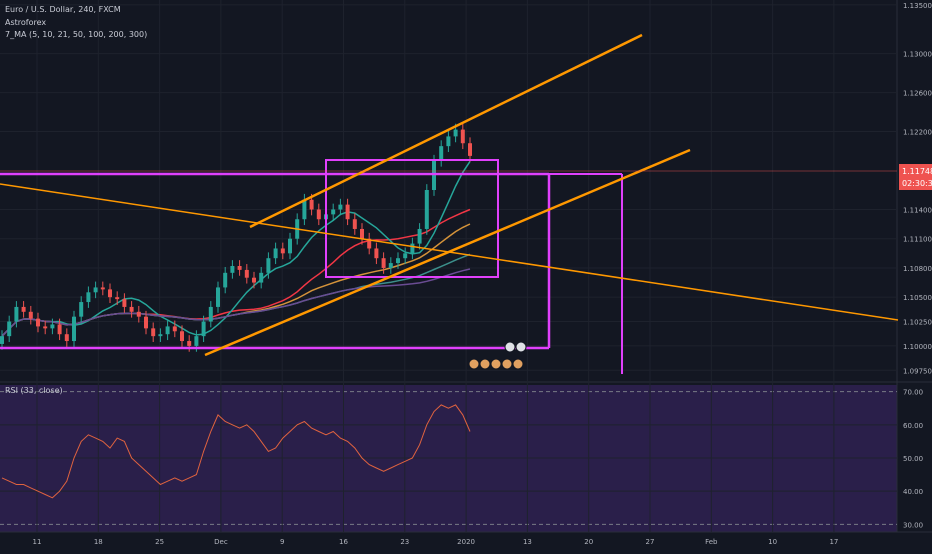 The image size is (932, 554). I want to click on rsi-tick-label: 60.00, so click(913, 426).